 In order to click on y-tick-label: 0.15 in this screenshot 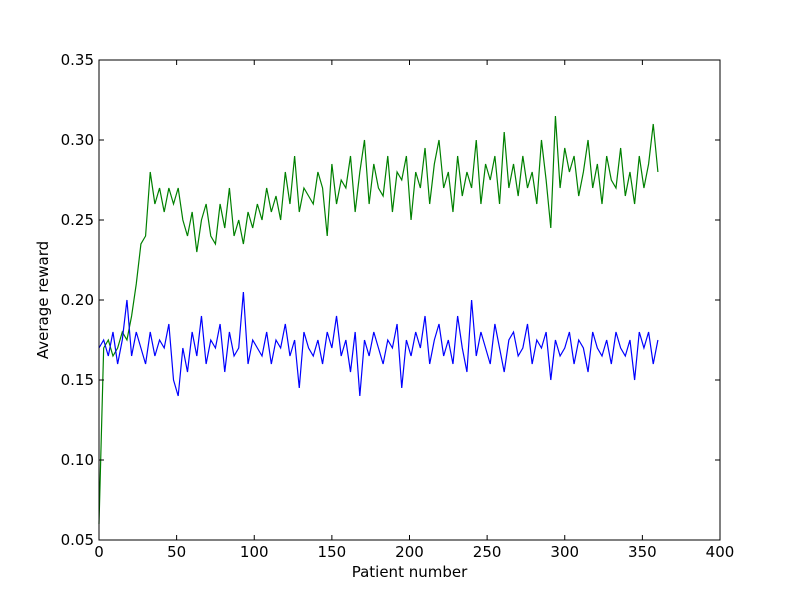, I will do `click(77, 380)`.